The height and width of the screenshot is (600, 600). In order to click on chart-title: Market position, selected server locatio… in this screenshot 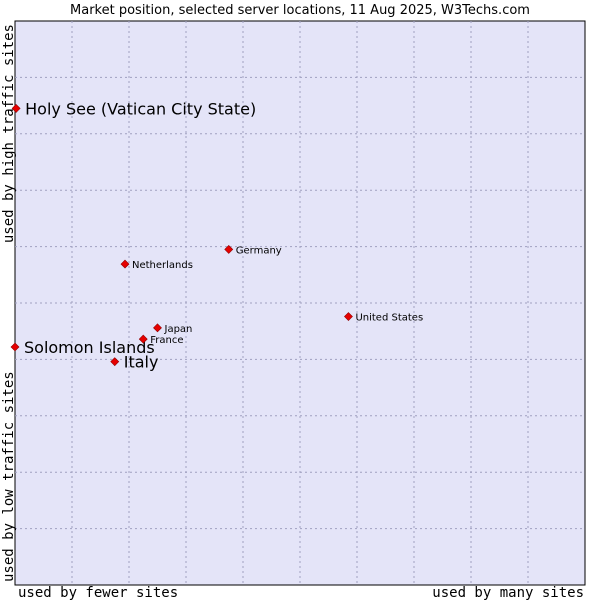, I will do `click(300, 10)`.